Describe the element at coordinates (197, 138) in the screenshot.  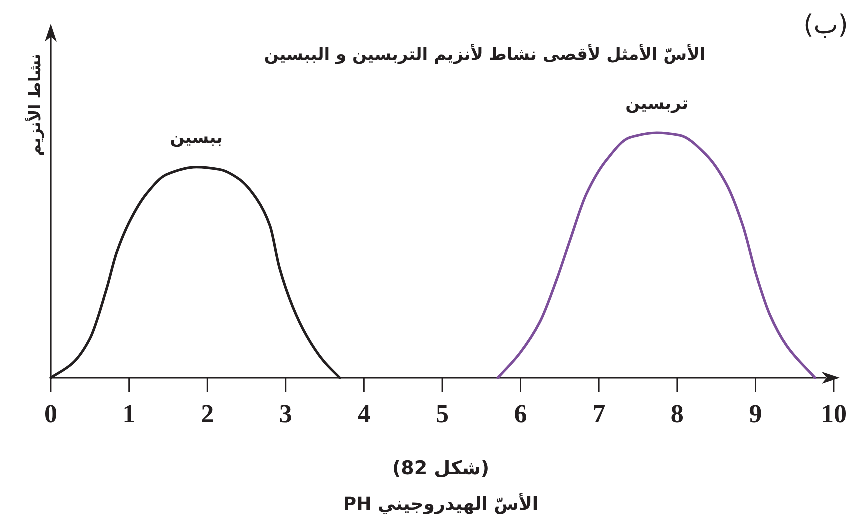
I see `series-label: ببسين` at that location.